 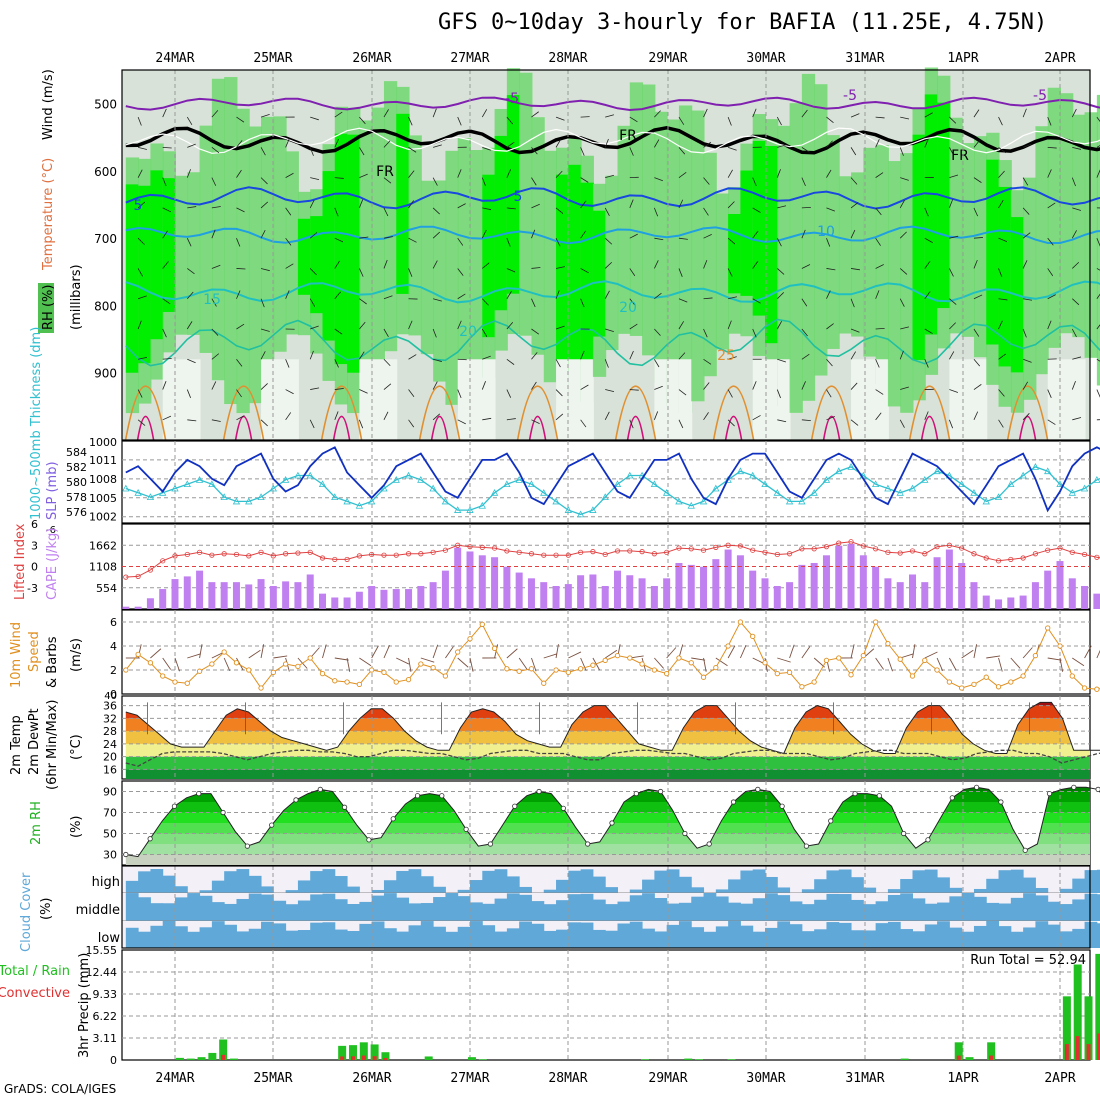 I want to click on contour-label: FR, so click(x=385, y=172).